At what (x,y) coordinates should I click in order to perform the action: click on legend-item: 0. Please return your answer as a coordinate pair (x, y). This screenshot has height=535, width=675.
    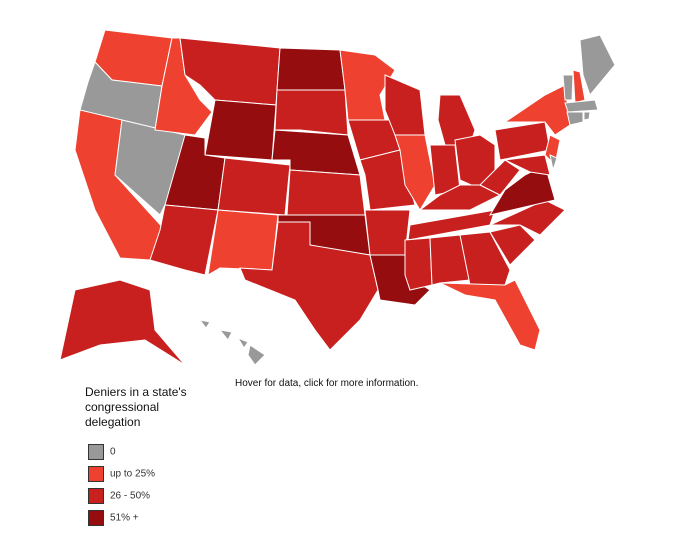
    Looking at the image, I should click on (102, 452).